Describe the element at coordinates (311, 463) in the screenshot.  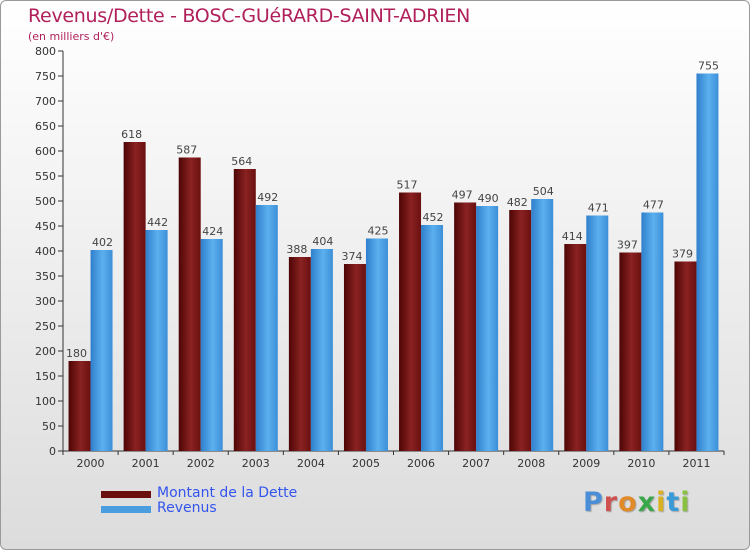
I see `x-tick-label: 2004` at that location.